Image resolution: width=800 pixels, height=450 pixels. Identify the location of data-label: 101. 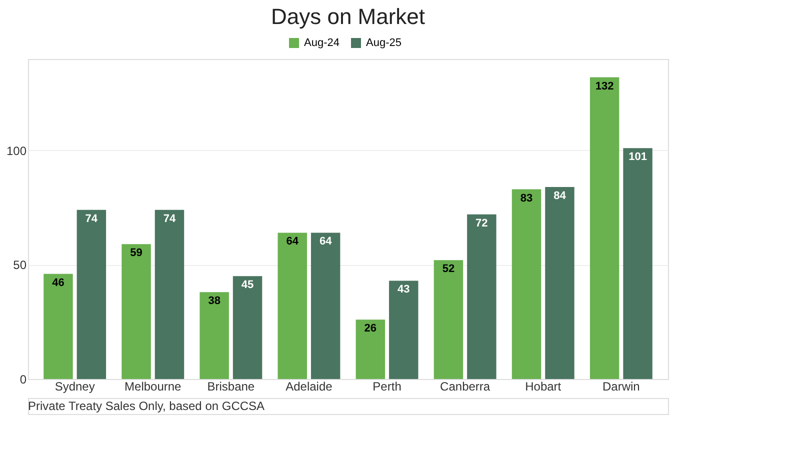
(637, 157).